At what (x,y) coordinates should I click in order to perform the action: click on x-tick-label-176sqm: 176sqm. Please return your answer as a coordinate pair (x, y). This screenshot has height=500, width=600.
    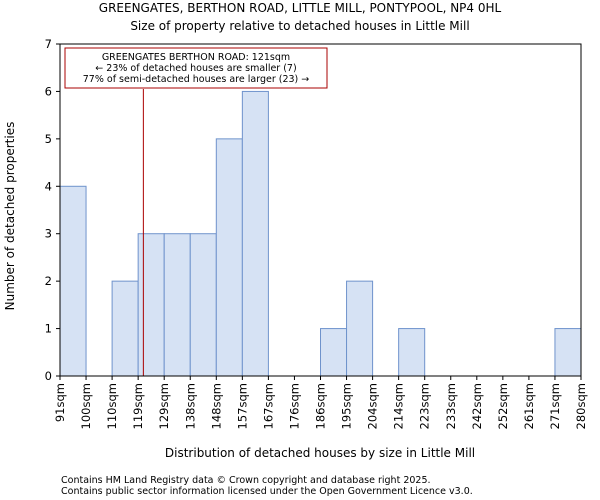
    Looking at the image, I should click on (294, 406).